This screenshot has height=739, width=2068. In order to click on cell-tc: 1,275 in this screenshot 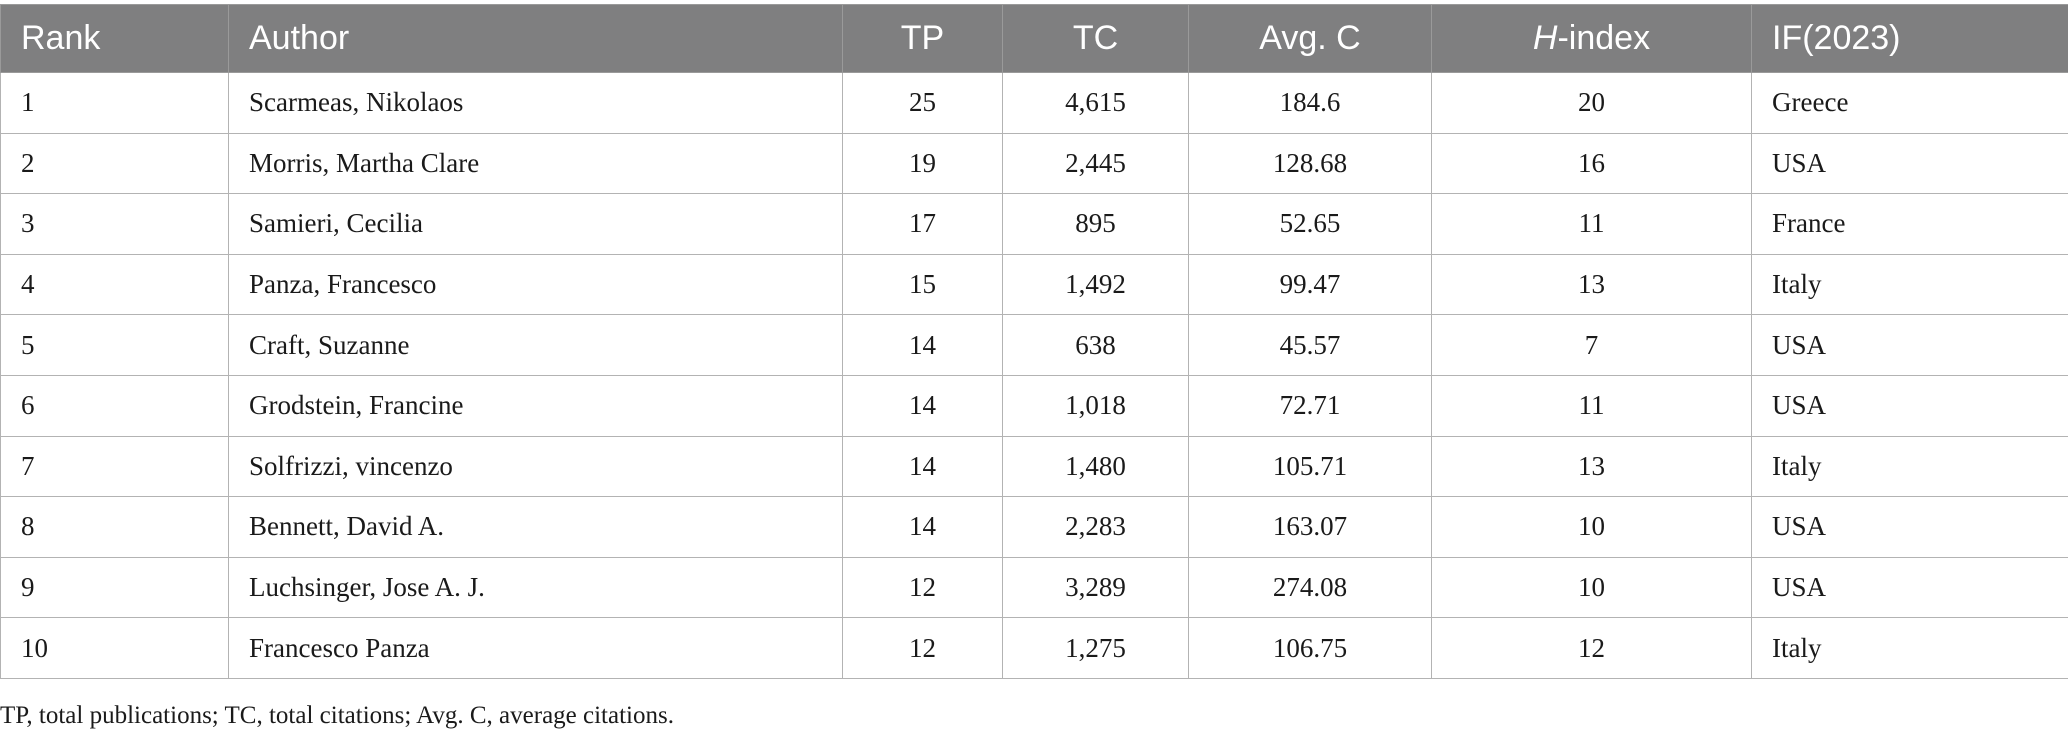, I will do `click(1095, 648)`.